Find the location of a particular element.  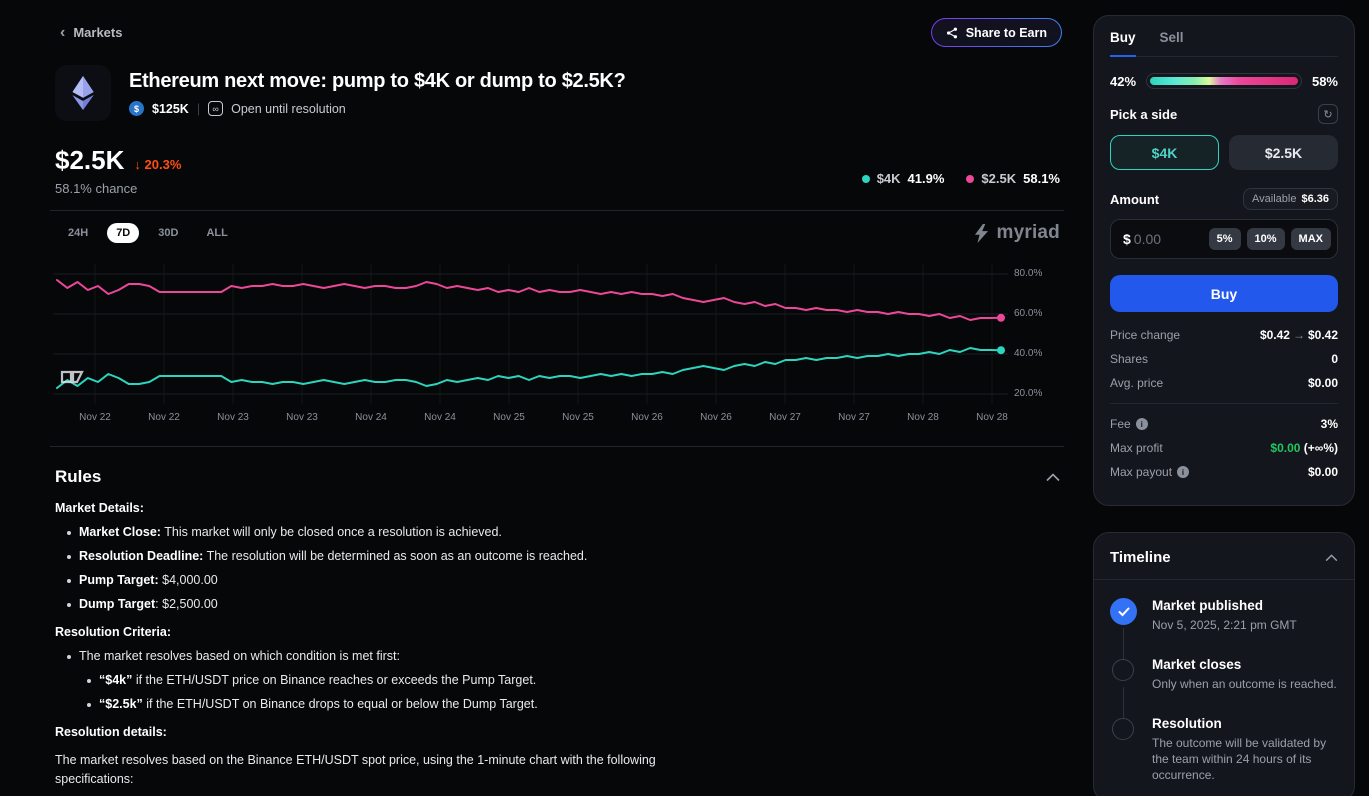

amount-input is located at coordinates (1168, 239).